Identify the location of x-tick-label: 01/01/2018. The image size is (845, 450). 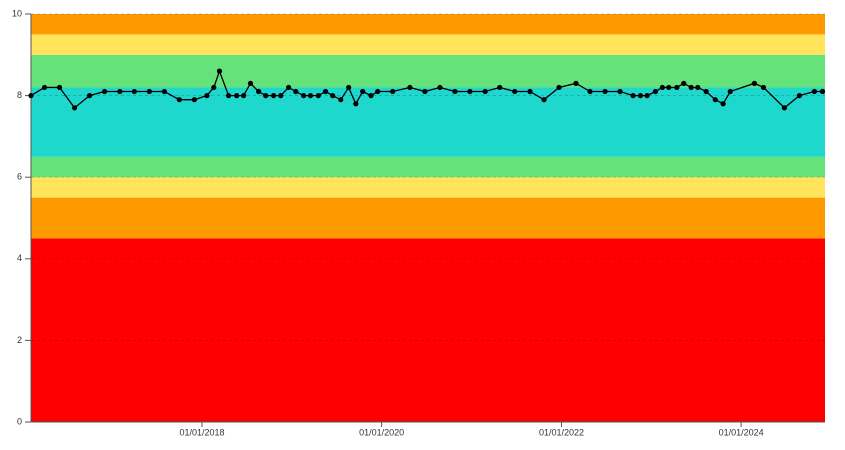
(201, 432).